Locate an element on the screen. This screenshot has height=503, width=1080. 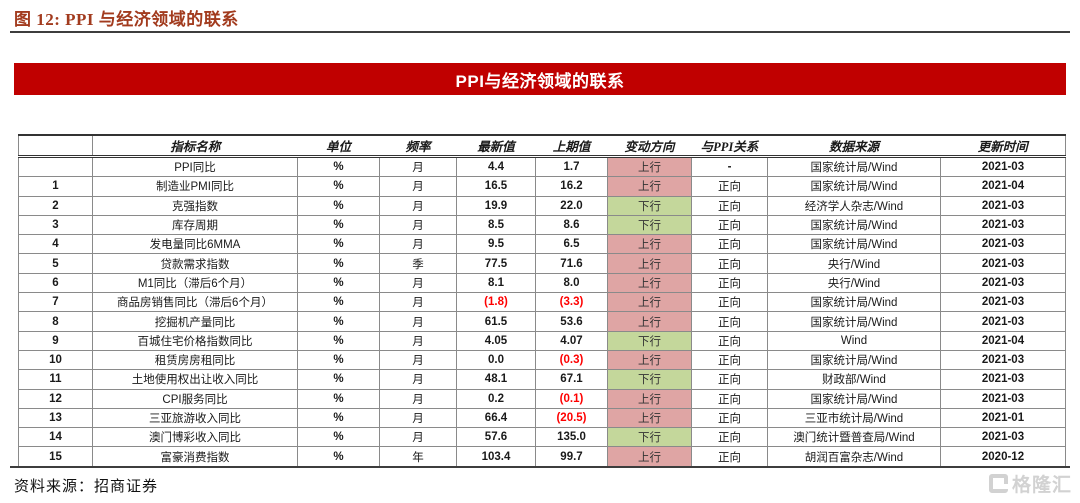
cell-row-number: 11 is located at coordinates (55, 379).